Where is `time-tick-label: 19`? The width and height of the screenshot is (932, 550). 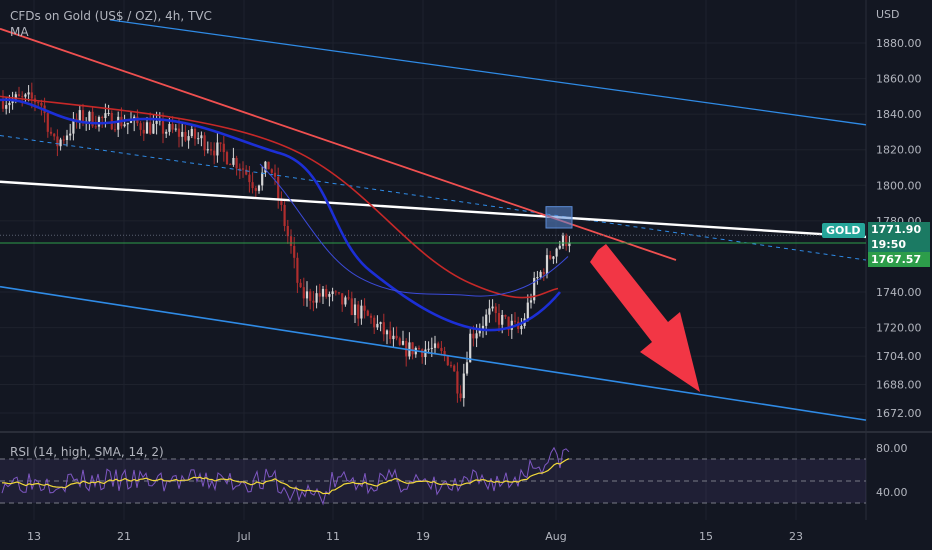 time-tick-label: 19 is located at coordinates (423, 536).